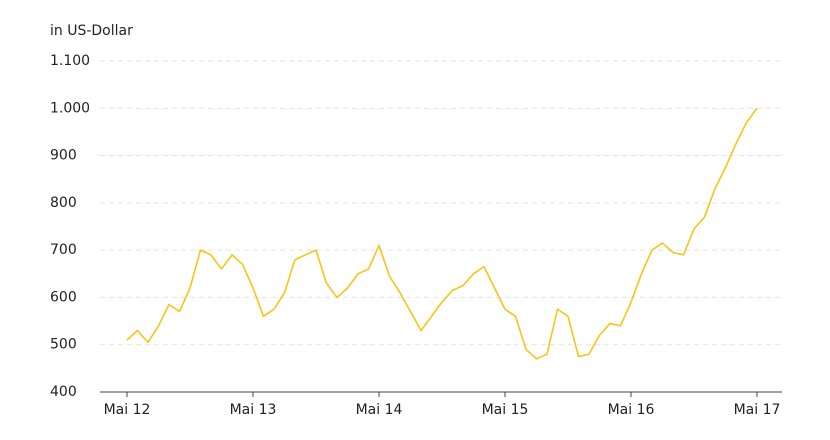  What do you see at coordinates (63, 392) in the screenshot?
I see `y-tick-label: 400` at bounding box center [63, 392].